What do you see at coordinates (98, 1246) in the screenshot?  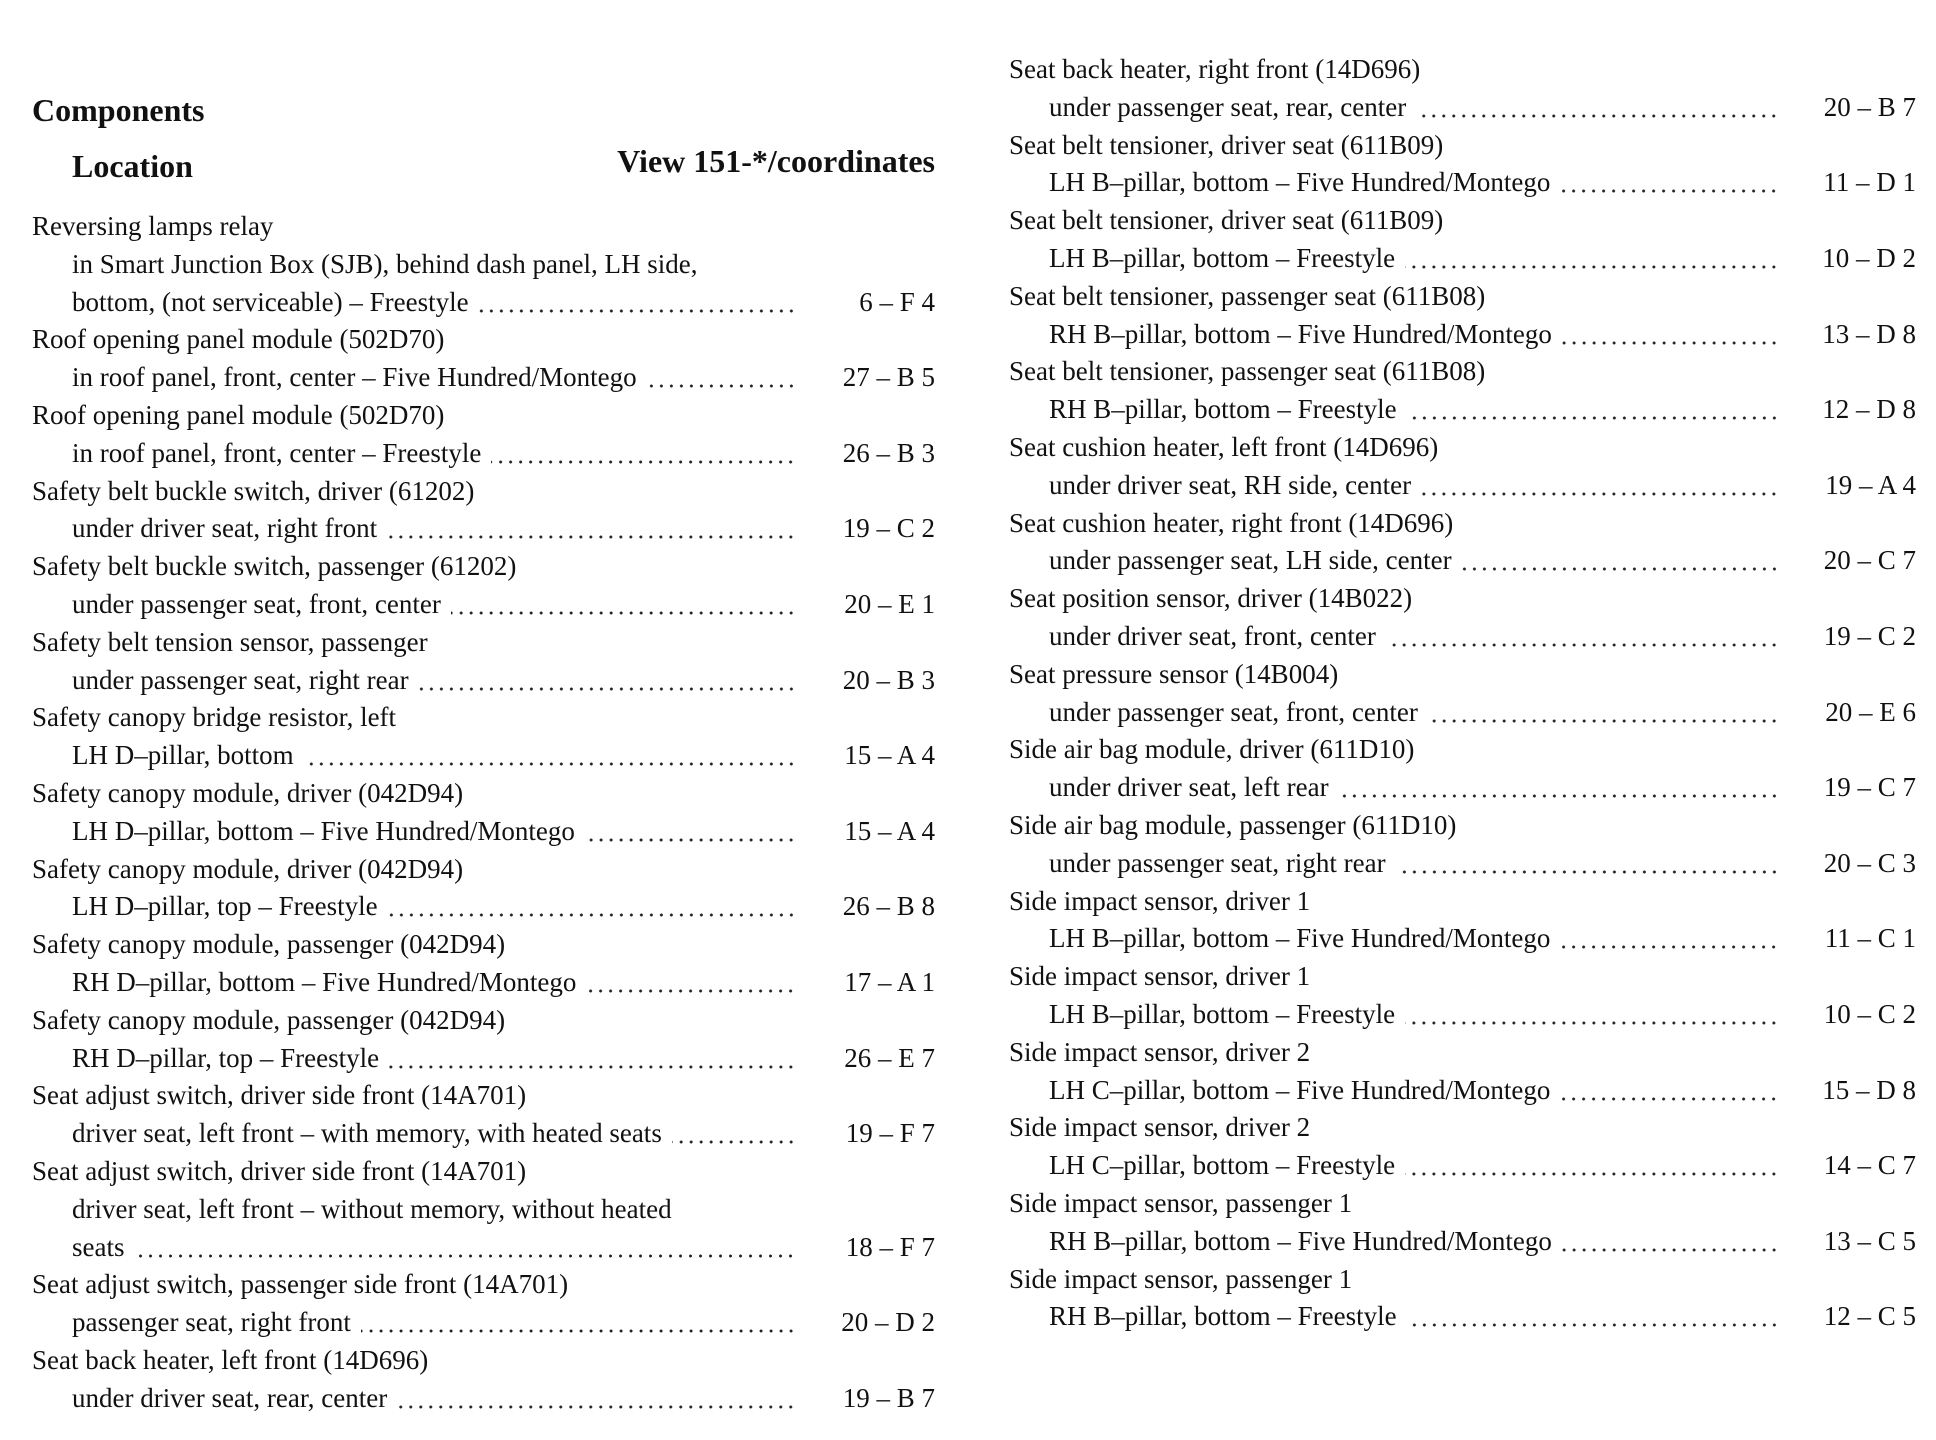 I see `location-text: seats` at bounding box center [98, 1246].